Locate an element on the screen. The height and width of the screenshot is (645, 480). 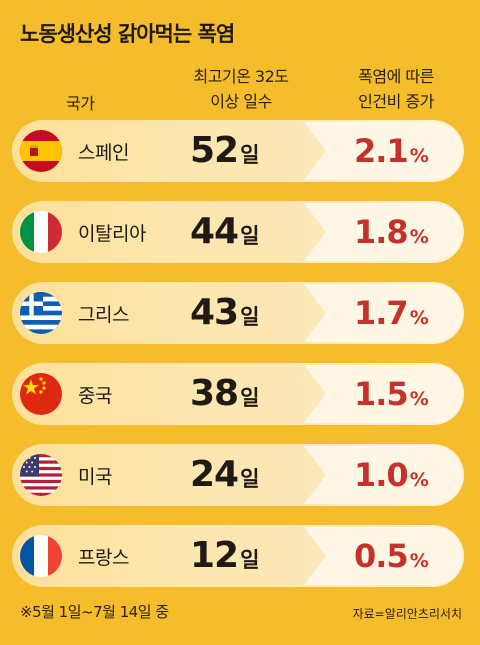
source-credit: 자료=알리안츠리서치 is located at coordinates (407, 614).